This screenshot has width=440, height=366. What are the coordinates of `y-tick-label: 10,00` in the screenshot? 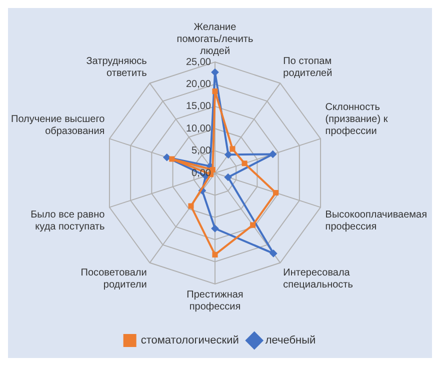 It's located at (199, 128).